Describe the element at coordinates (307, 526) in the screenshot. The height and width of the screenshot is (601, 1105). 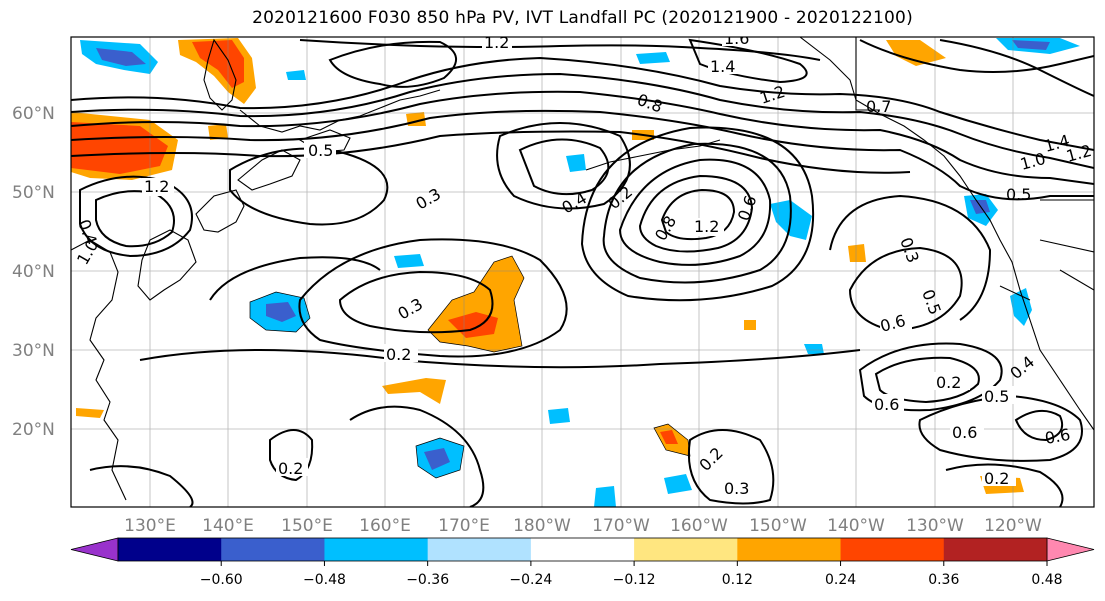
I see `lon-label: 150°E` at that location.